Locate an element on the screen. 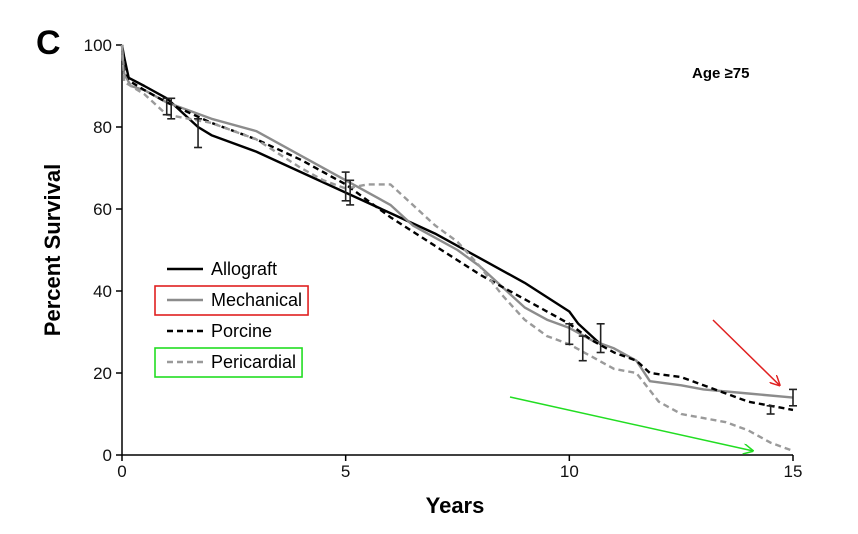  highlight-box-pericardial is located at coordinates (228, 362).